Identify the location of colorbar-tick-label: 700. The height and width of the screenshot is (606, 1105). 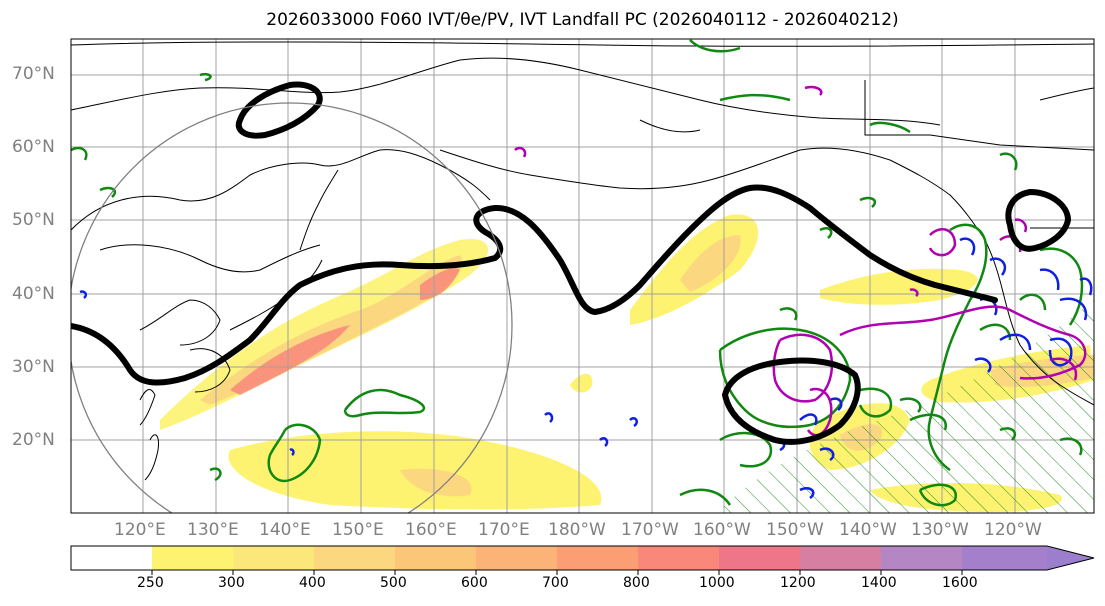
(555, 583).